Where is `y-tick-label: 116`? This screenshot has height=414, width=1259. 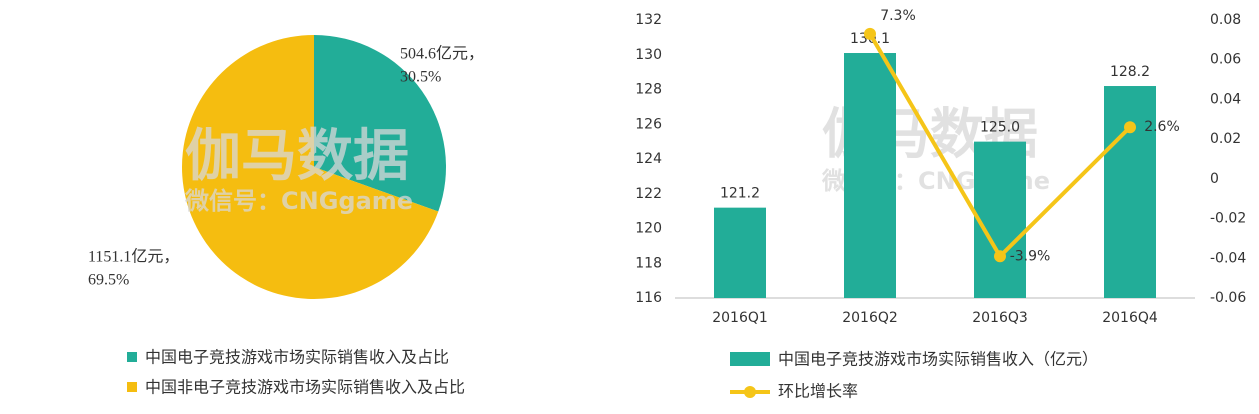 y-tick-label: 116 is located at coordinates (648, 298).